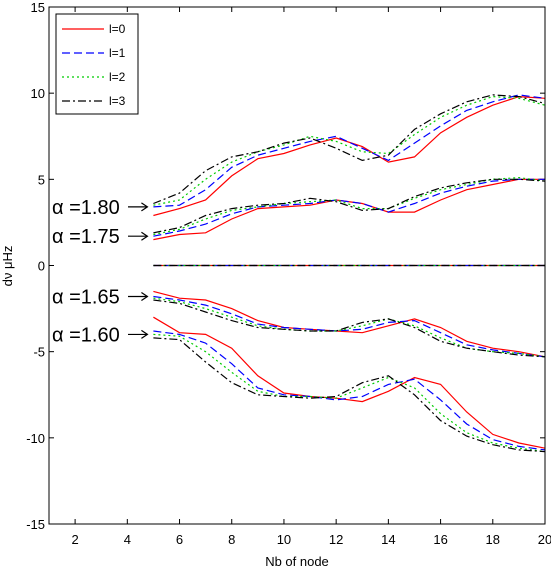 The width and height of the screenshot is (551, 570). What do you see at coordinates (544, 539) in the screenshot?
I see `x-tick-label: 20` at bounding box center [544, 539].